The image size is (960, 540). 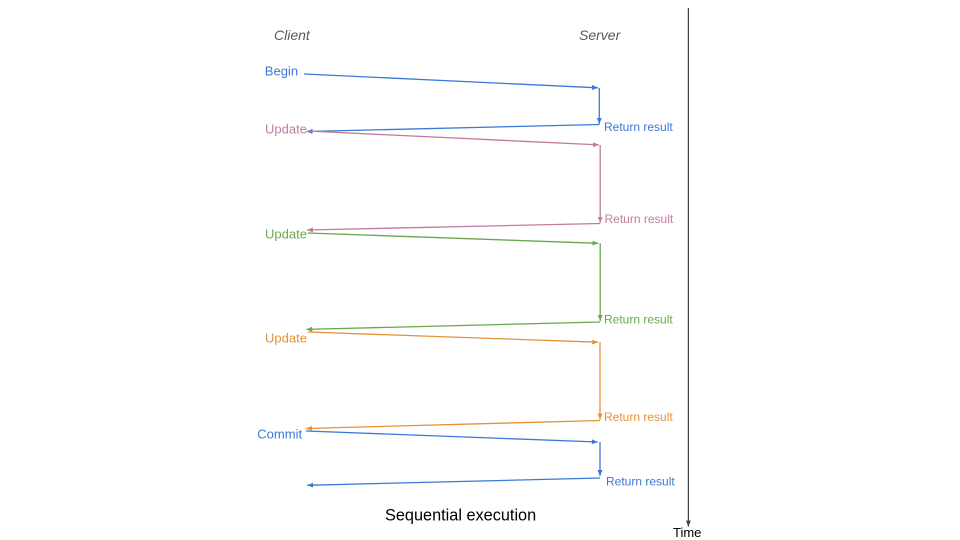 What do you see at coordinates (281, 71) in the screenshot?
I see `svg-text: Begin` at bounding box center [281, 71].